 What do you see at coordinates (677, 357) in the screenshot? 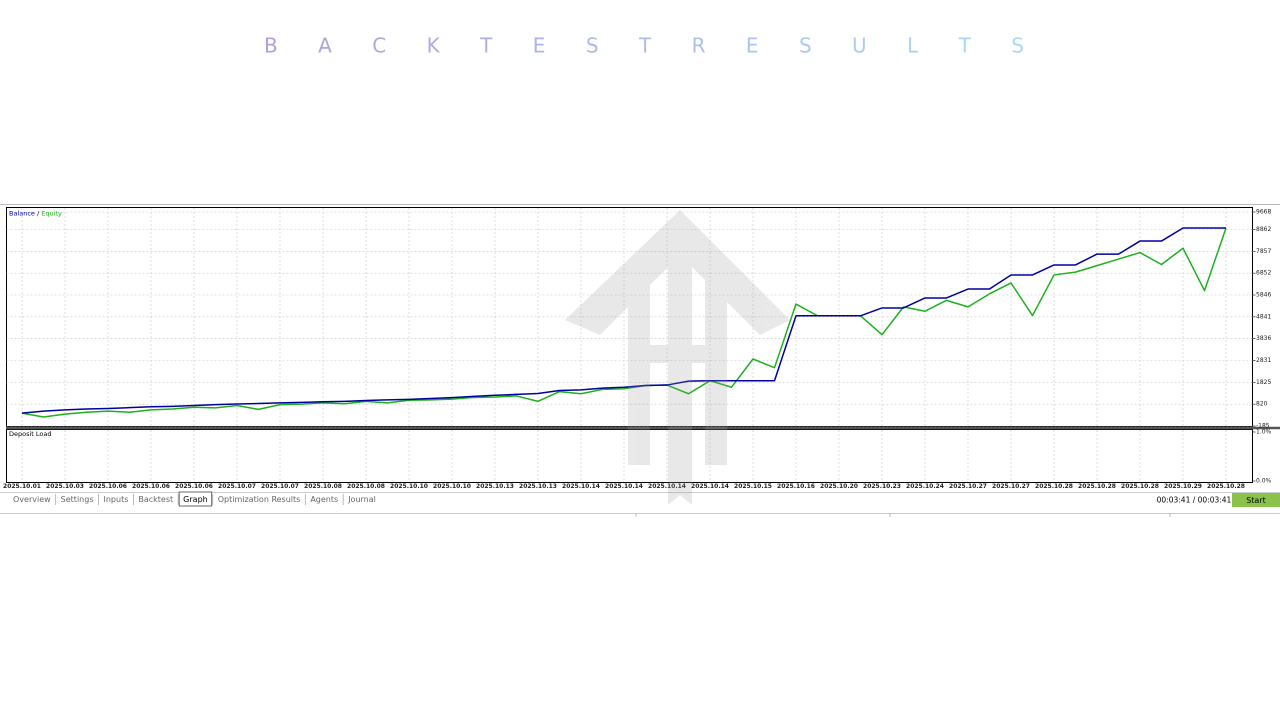
I see `watermark-logo` at bounding box center [677, 357].